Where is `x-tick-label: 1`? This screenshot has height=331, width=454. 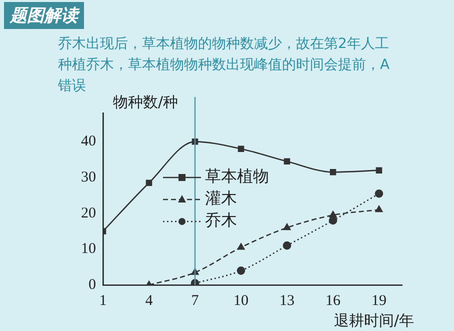 x-tick-label: 1 is located at coordinates (103, 300).